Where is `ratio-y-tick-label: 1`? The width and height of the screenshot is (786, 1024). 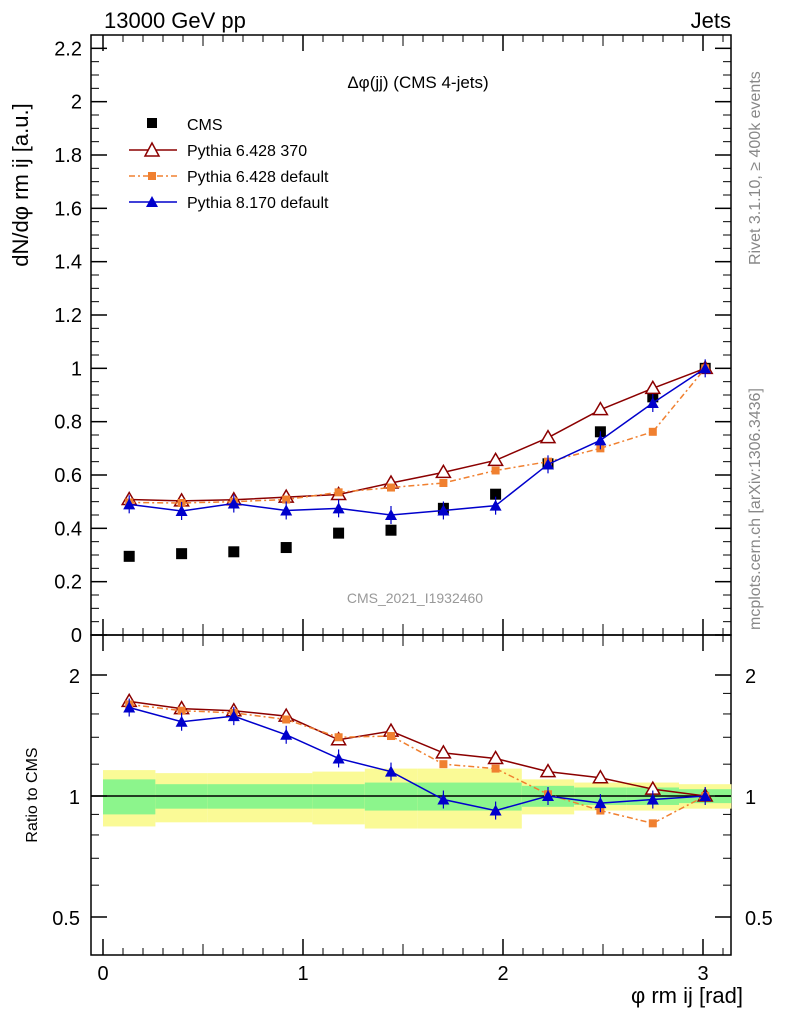
ratio-y-tick-label: 1 is located at coordinates (74, 798).